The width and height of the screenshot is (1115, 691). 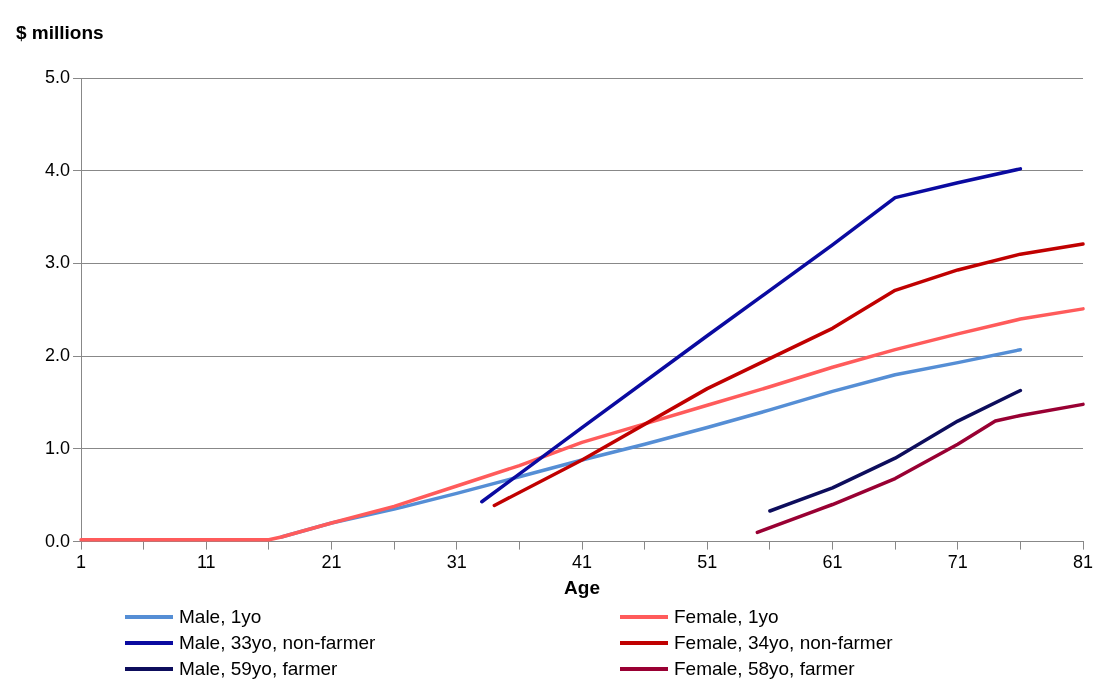 What do you see at coordinates (57, 169) in the screenshot?
I see `y-tick-label: 4.0` at bounding box center [57, 169].